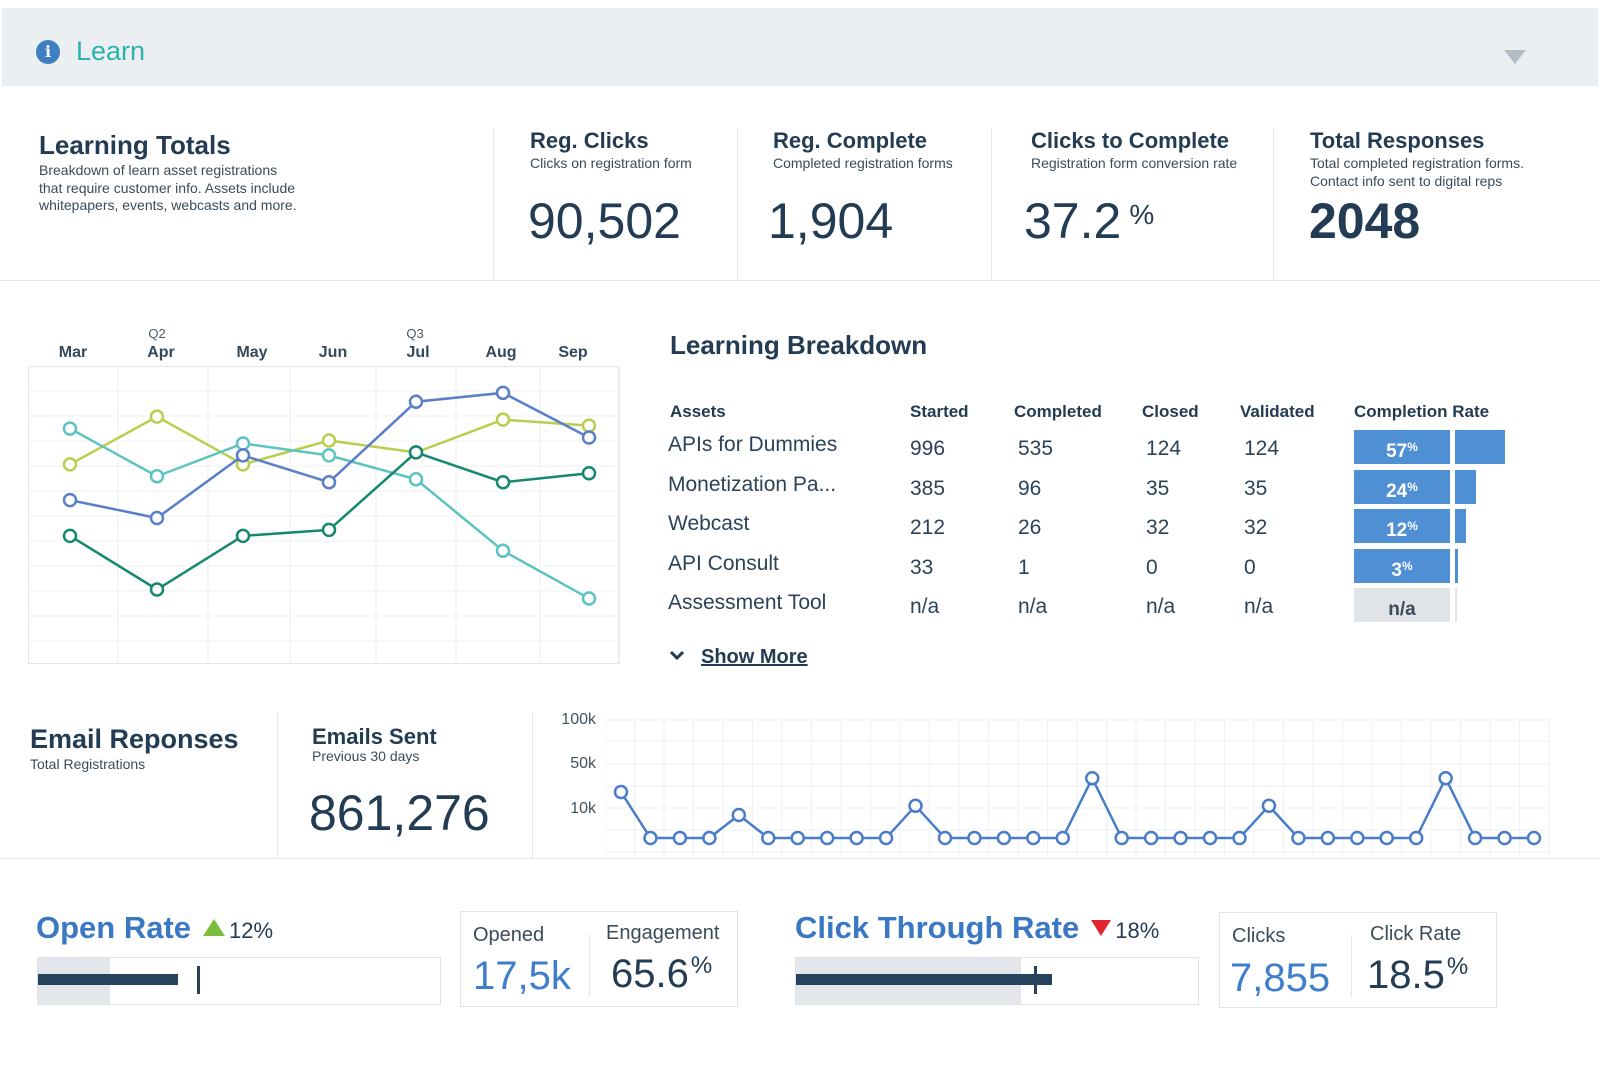  I want to click on month-label: Jul, so click(418, 352).